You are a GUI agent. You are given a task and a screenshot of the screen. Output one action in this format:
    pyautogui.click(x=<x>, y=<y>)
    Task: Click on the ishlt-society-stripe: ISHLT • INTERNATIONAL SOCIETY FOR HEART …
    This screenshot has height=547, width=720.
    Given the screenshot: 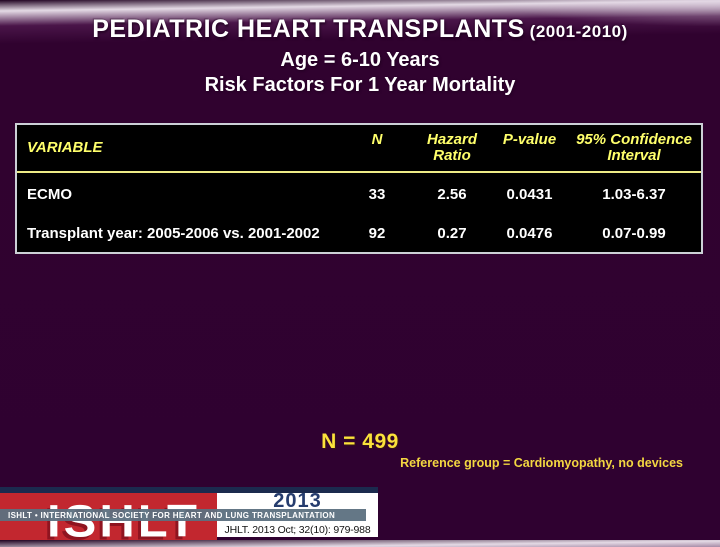 What is the action you would take?
    pyautogui.click(x=183, y=515)
    